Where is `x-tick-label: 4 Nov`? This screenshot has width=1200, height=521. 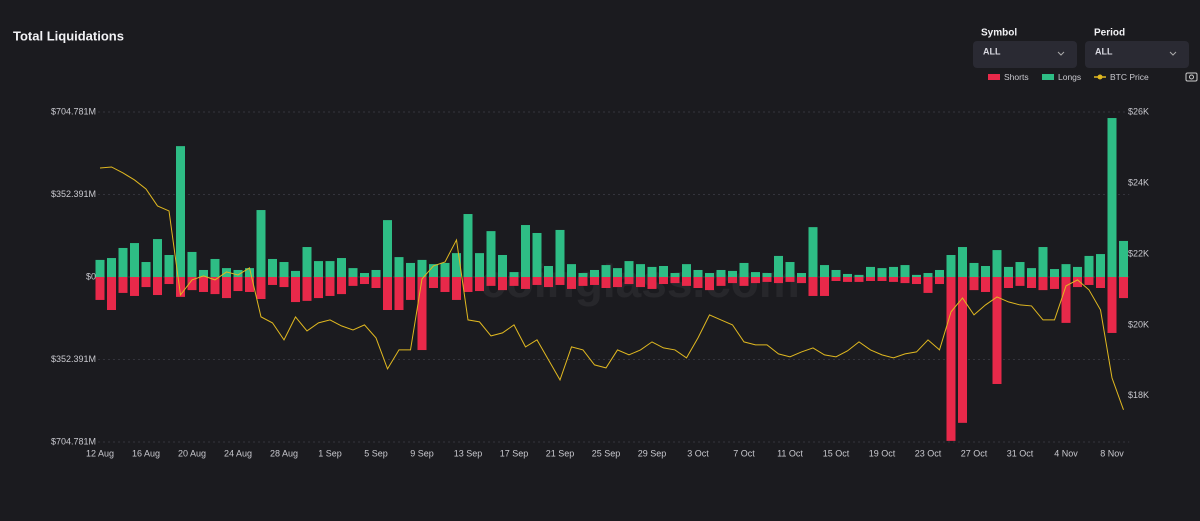
x-tick-label: 4 Nov is located at coordinates (1066, 453).